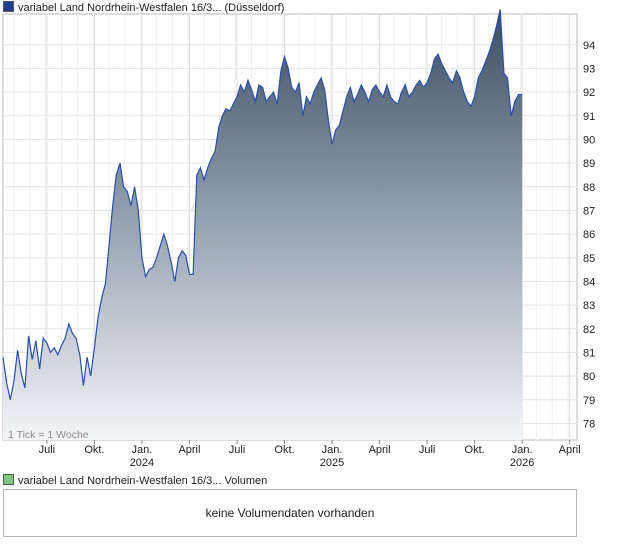 The height and width of the screenshot is (546, 620). I want to click on y-axis-labels: 78 79 80 81 82 83 84 85 86 87 88 89 90 91 92 93 94, so click(589, 235).